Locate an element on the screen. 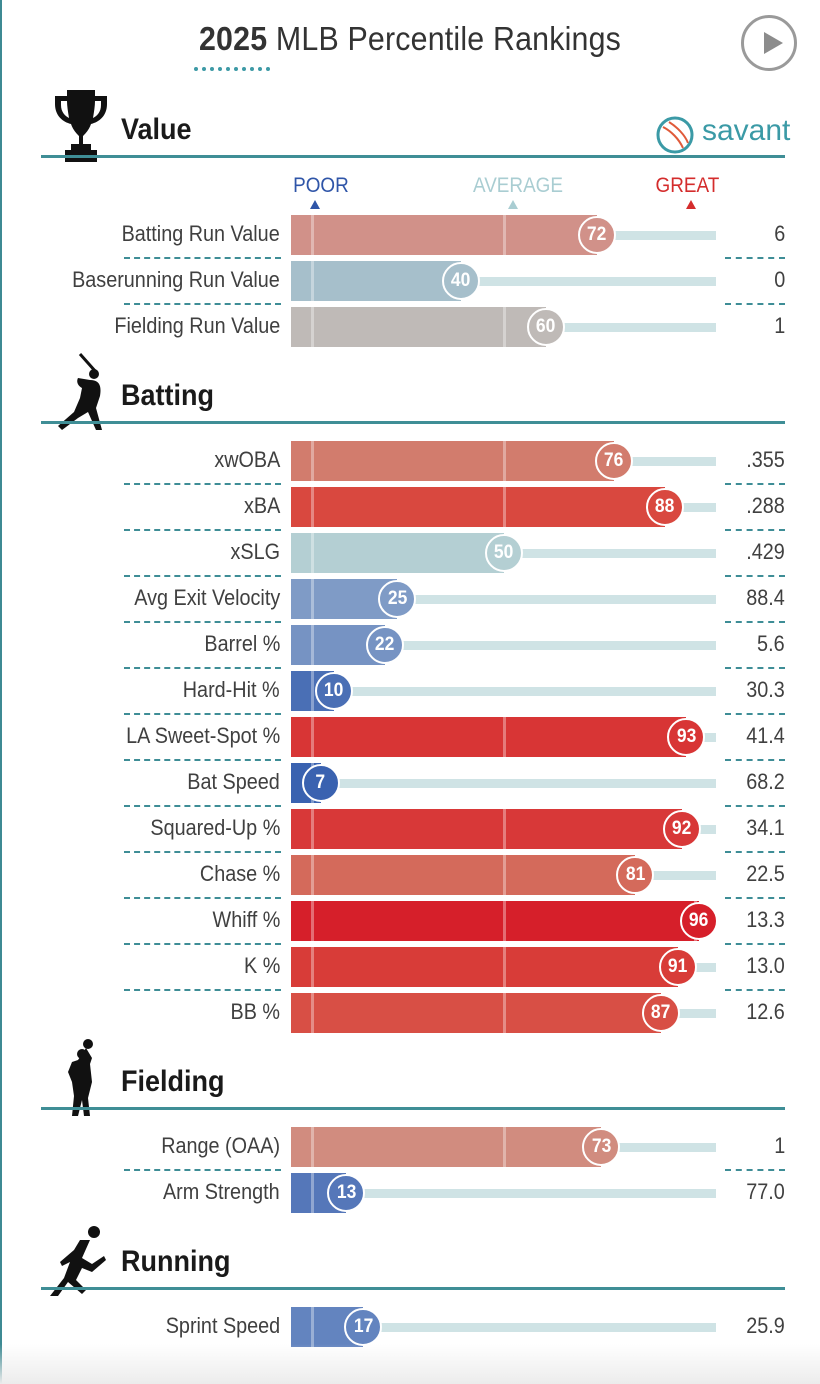  play-button is located at coordinates (769, 43).